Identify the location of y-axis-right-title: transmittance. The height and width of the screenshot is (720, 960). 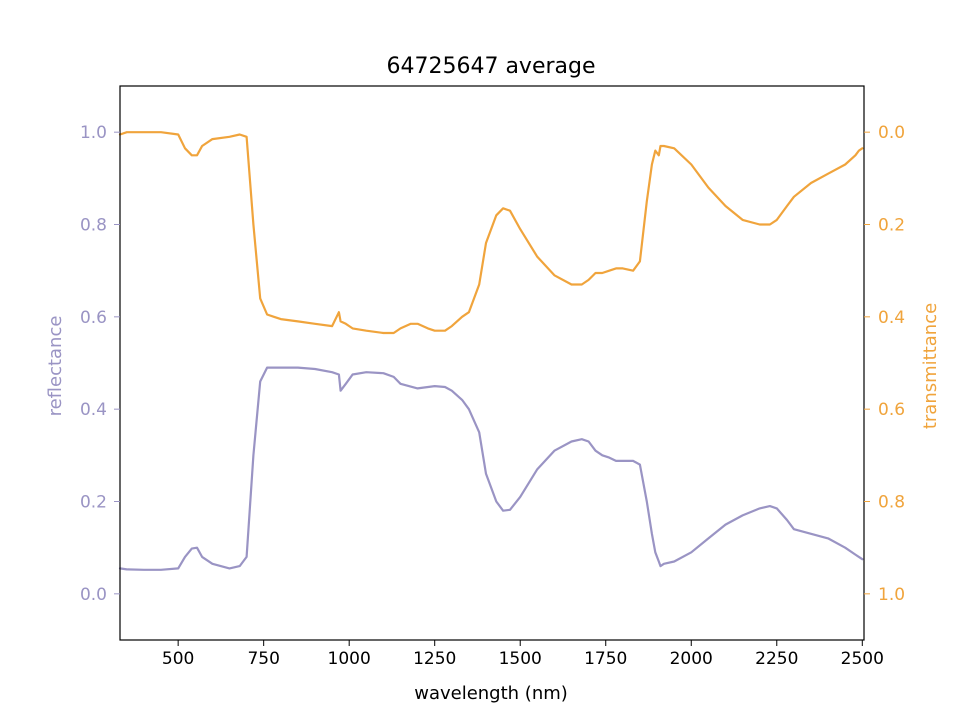
(930, 366).